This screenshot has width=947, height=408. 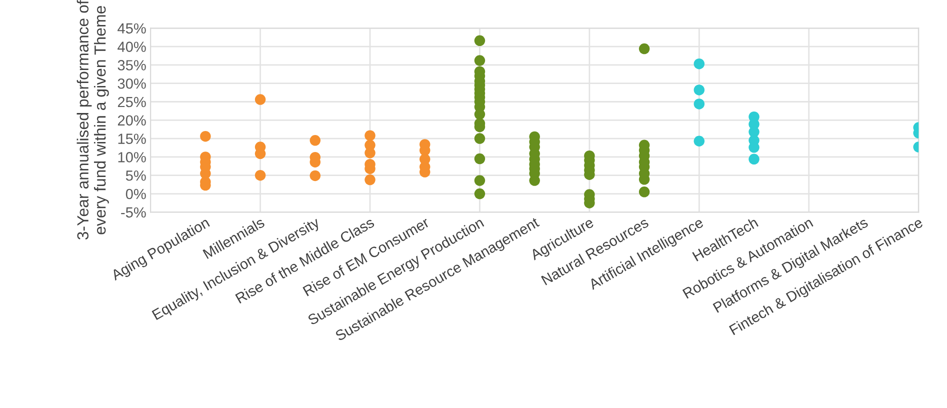 I want to click on y-tick-label: 5%, so click(x=136, y=175).